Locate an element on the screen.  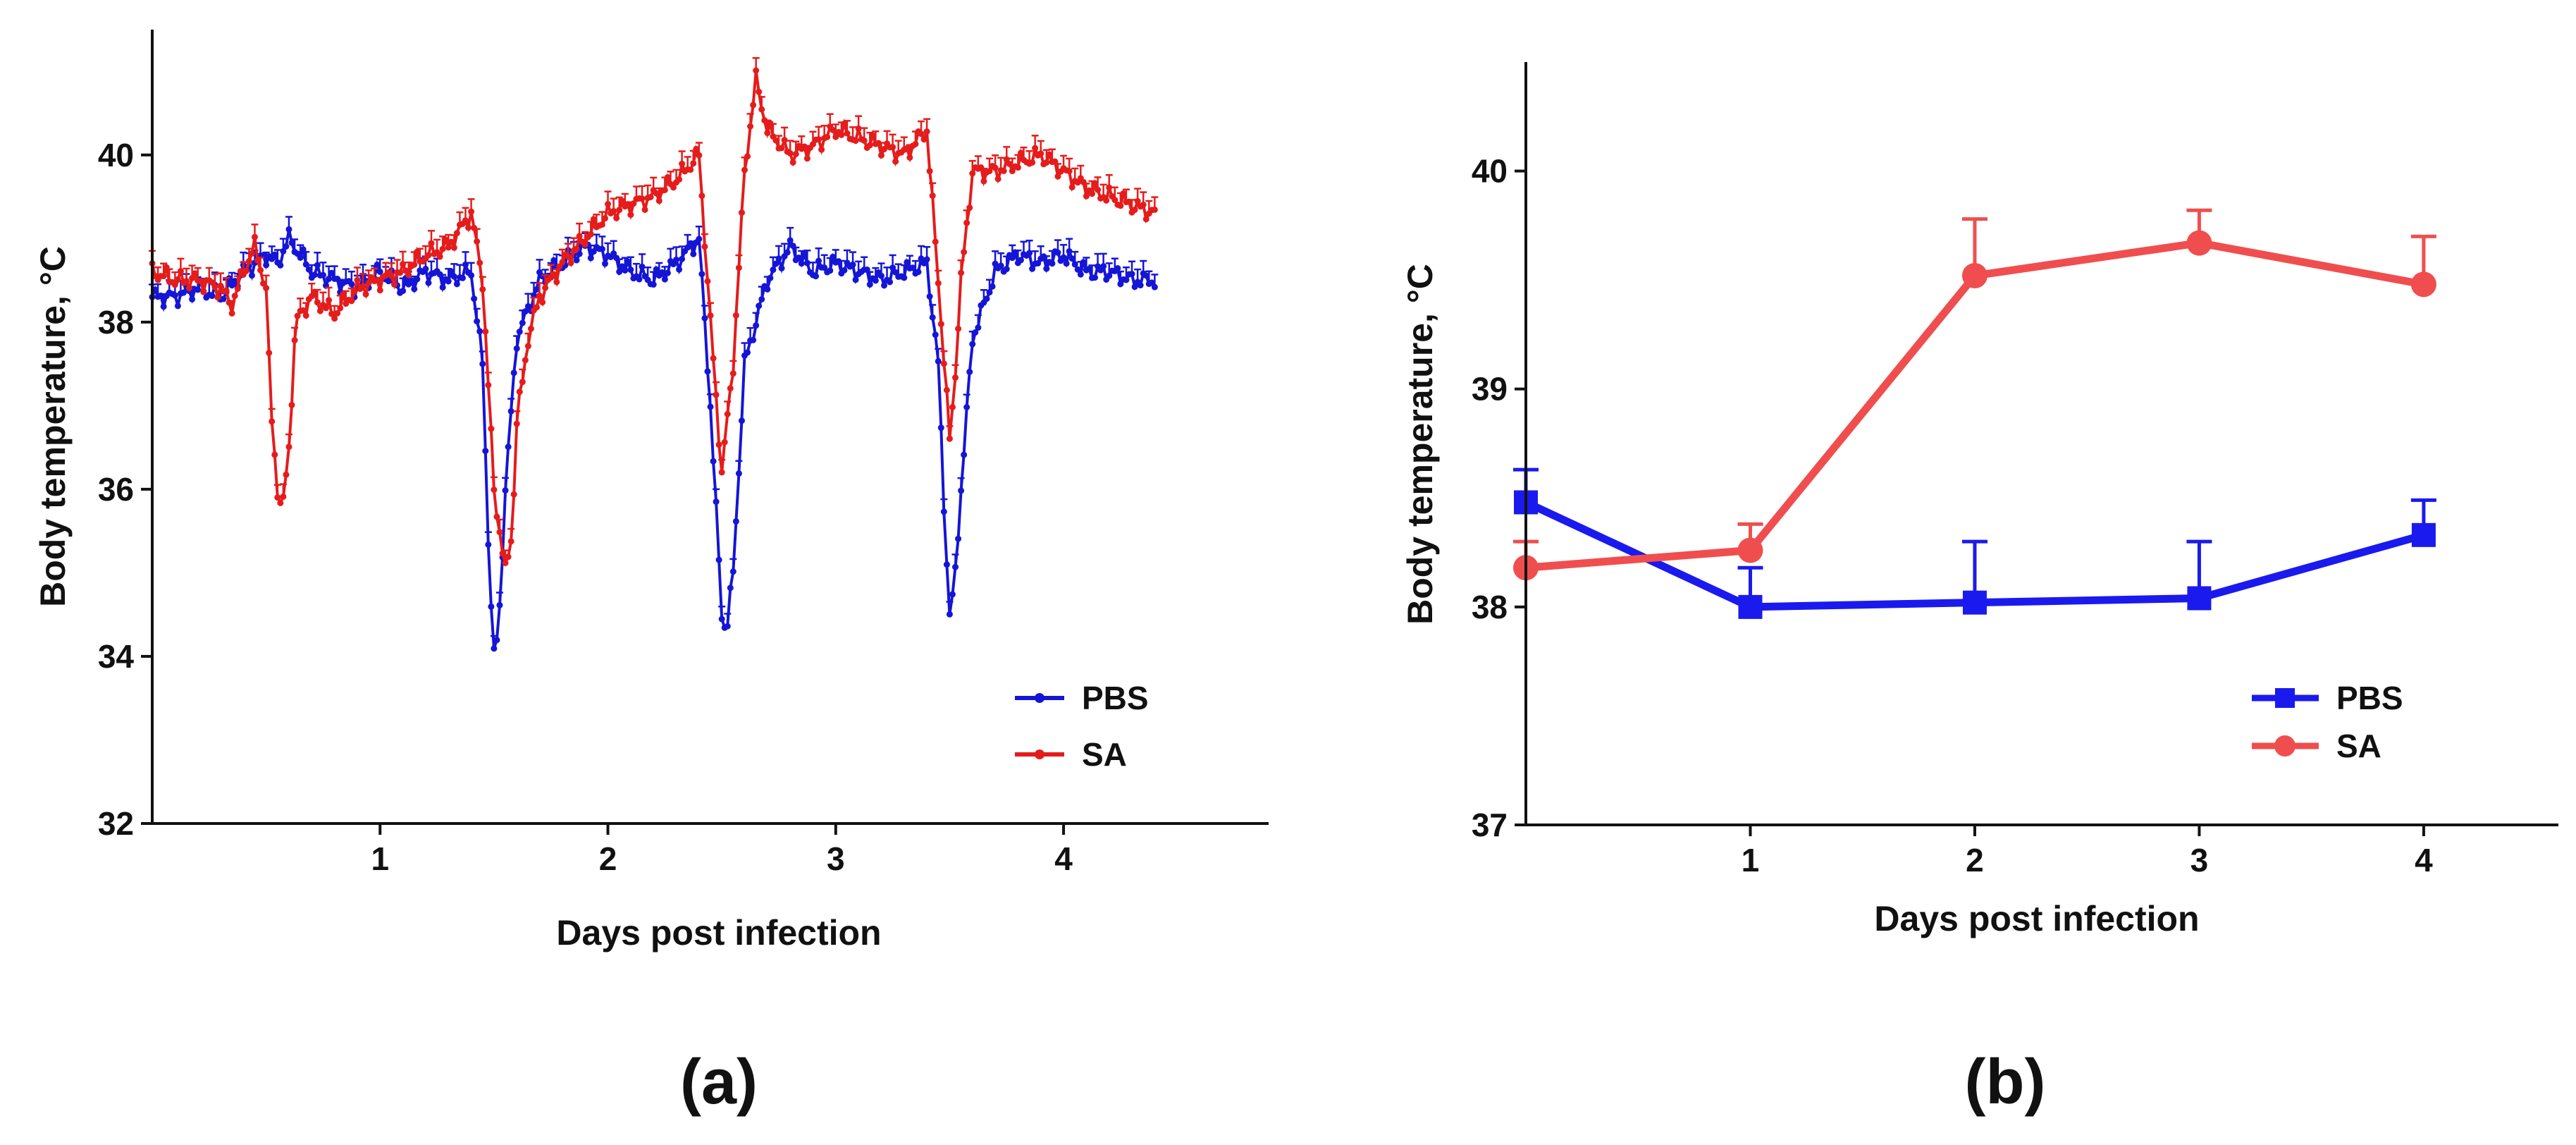
legend-b-pbs-label: PBS is located at coordinates (2369, 698).